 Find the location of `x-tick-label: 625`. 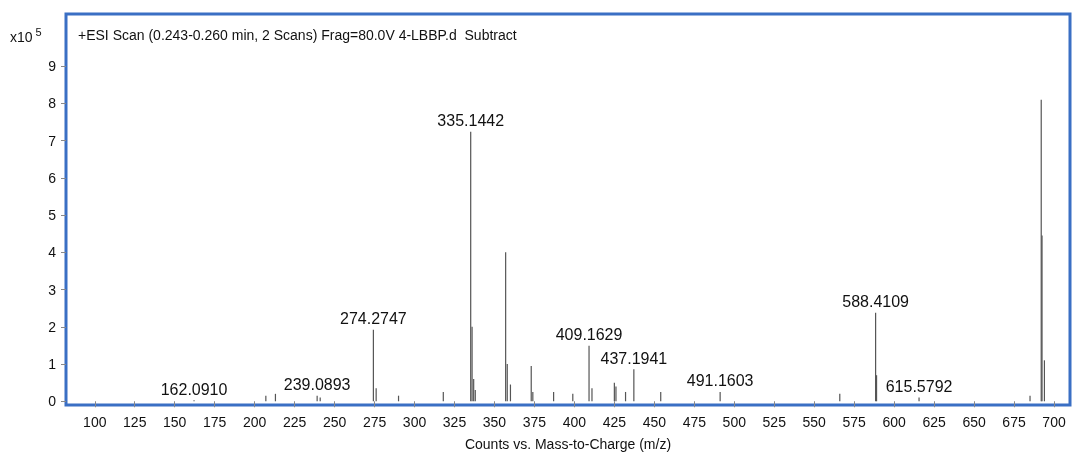

x-tick-label: 625 is located at coordinates (934, 422).